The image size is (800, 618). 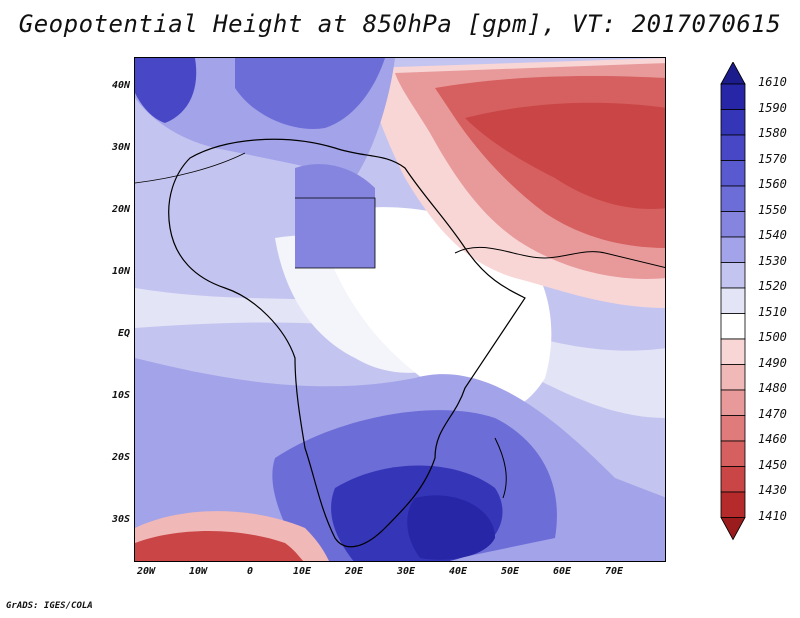 What do you see at coordinates (772, 133) in the screenshot?
I see `colorbar-label: 1580` at bounding box center [772, 133].